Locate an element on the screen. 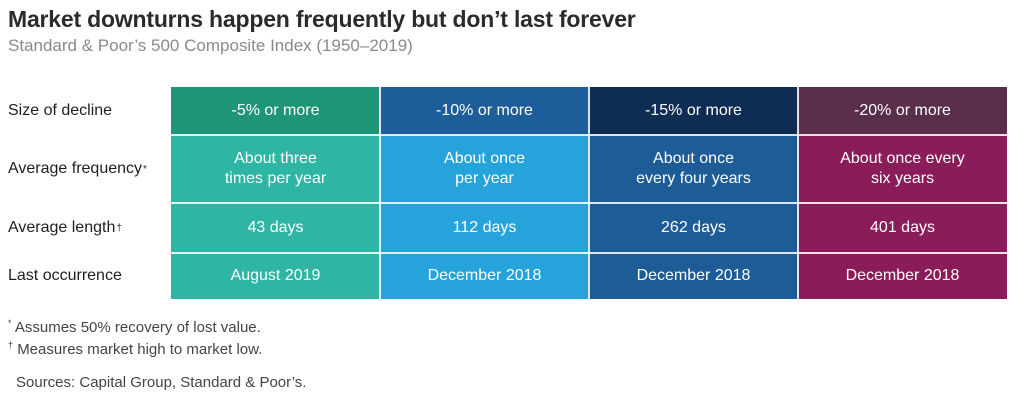  row-header-label: Last occurrence is located at coordinates (65, 275).